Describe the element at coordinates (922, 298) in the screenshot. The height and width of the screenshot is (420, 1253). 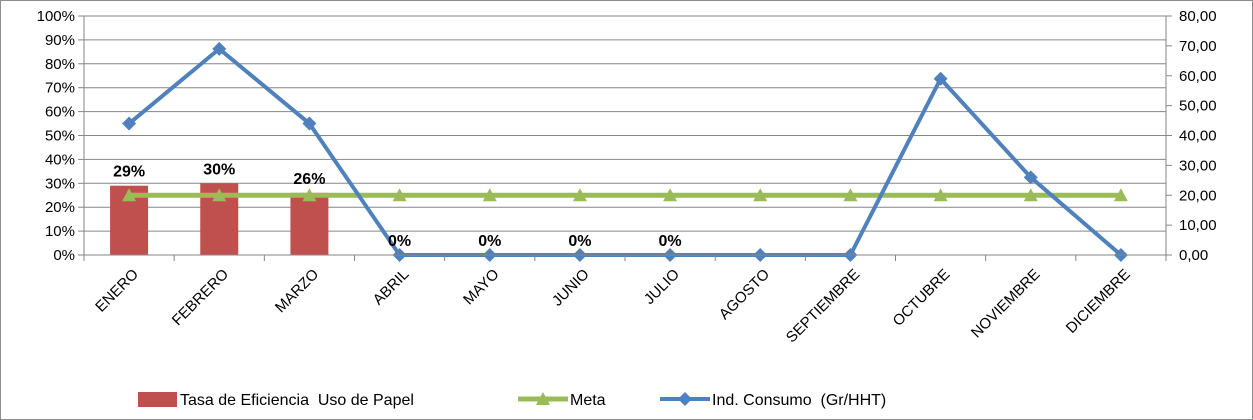
I see `category-label: OCTUBRE` at that location.